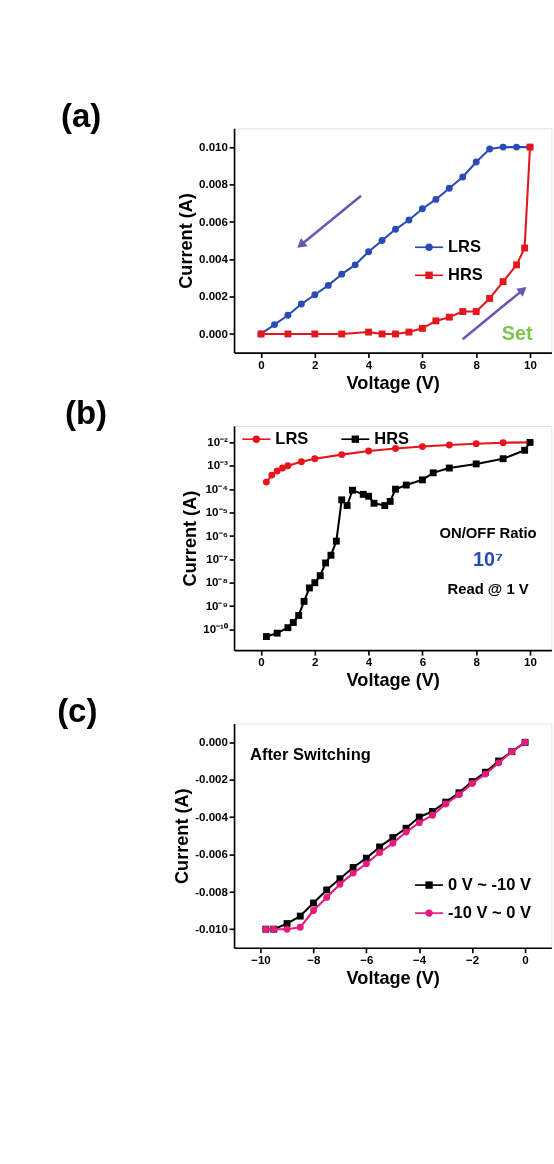 The image size is (554, 1164). I want to click on y-tick-label: 0.002, so click(213, 296).